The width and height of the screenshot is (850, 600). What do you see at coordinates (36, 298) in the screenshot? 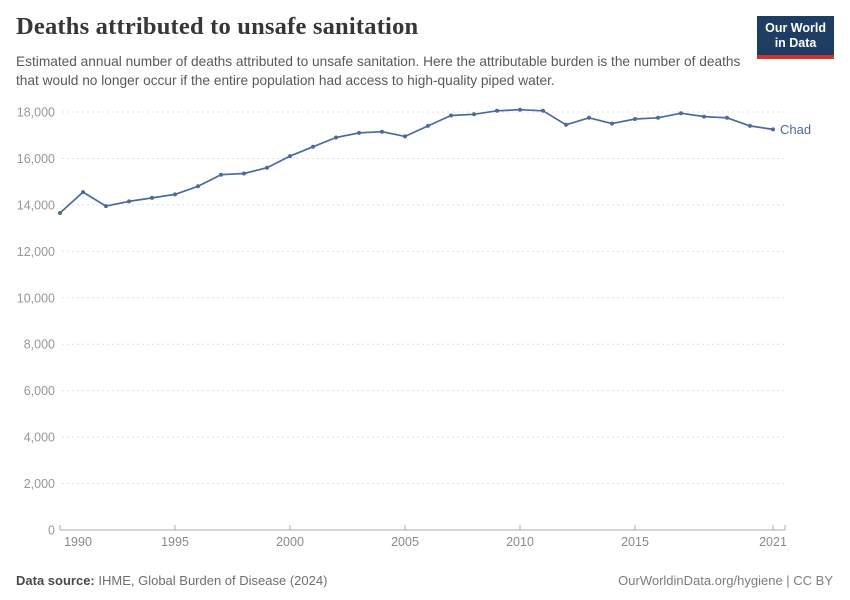
I see `y-tick-label: 10,000` at bounding box center [36, 298].